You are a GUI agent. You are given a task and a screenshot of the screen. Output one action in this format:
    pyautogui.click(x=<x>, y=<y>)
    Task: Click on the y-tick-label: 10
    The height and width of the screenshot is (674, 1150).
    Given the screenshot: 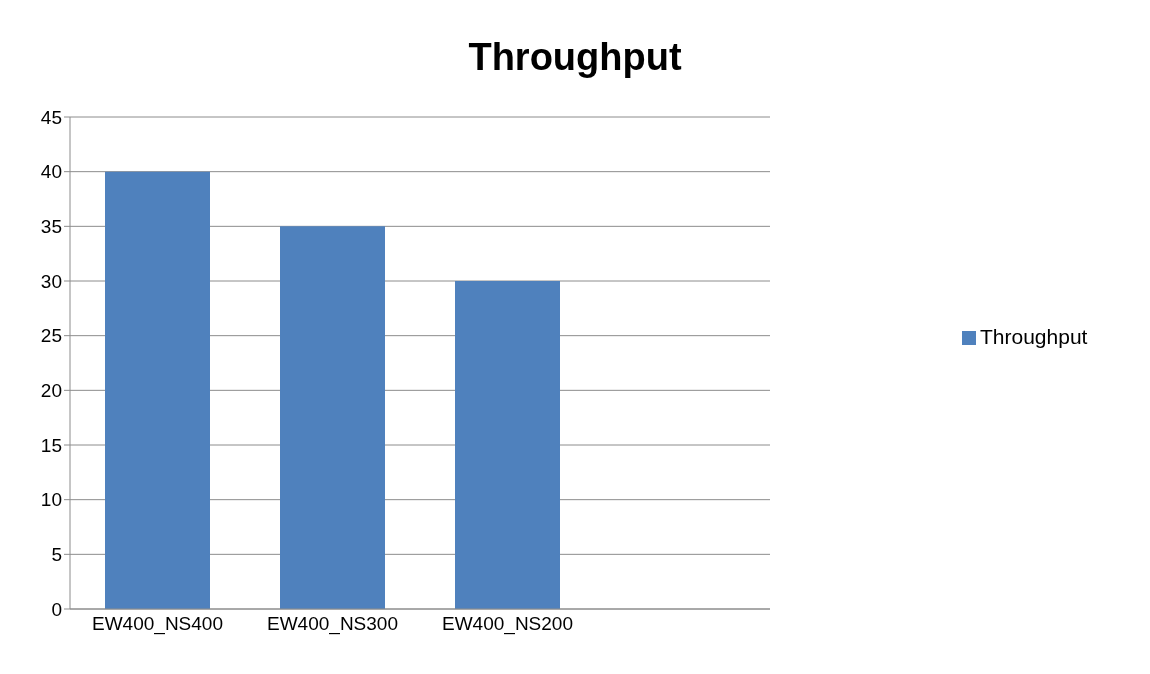 What is the action you would take?
    pyautogui.click(x=51, y=500)
    